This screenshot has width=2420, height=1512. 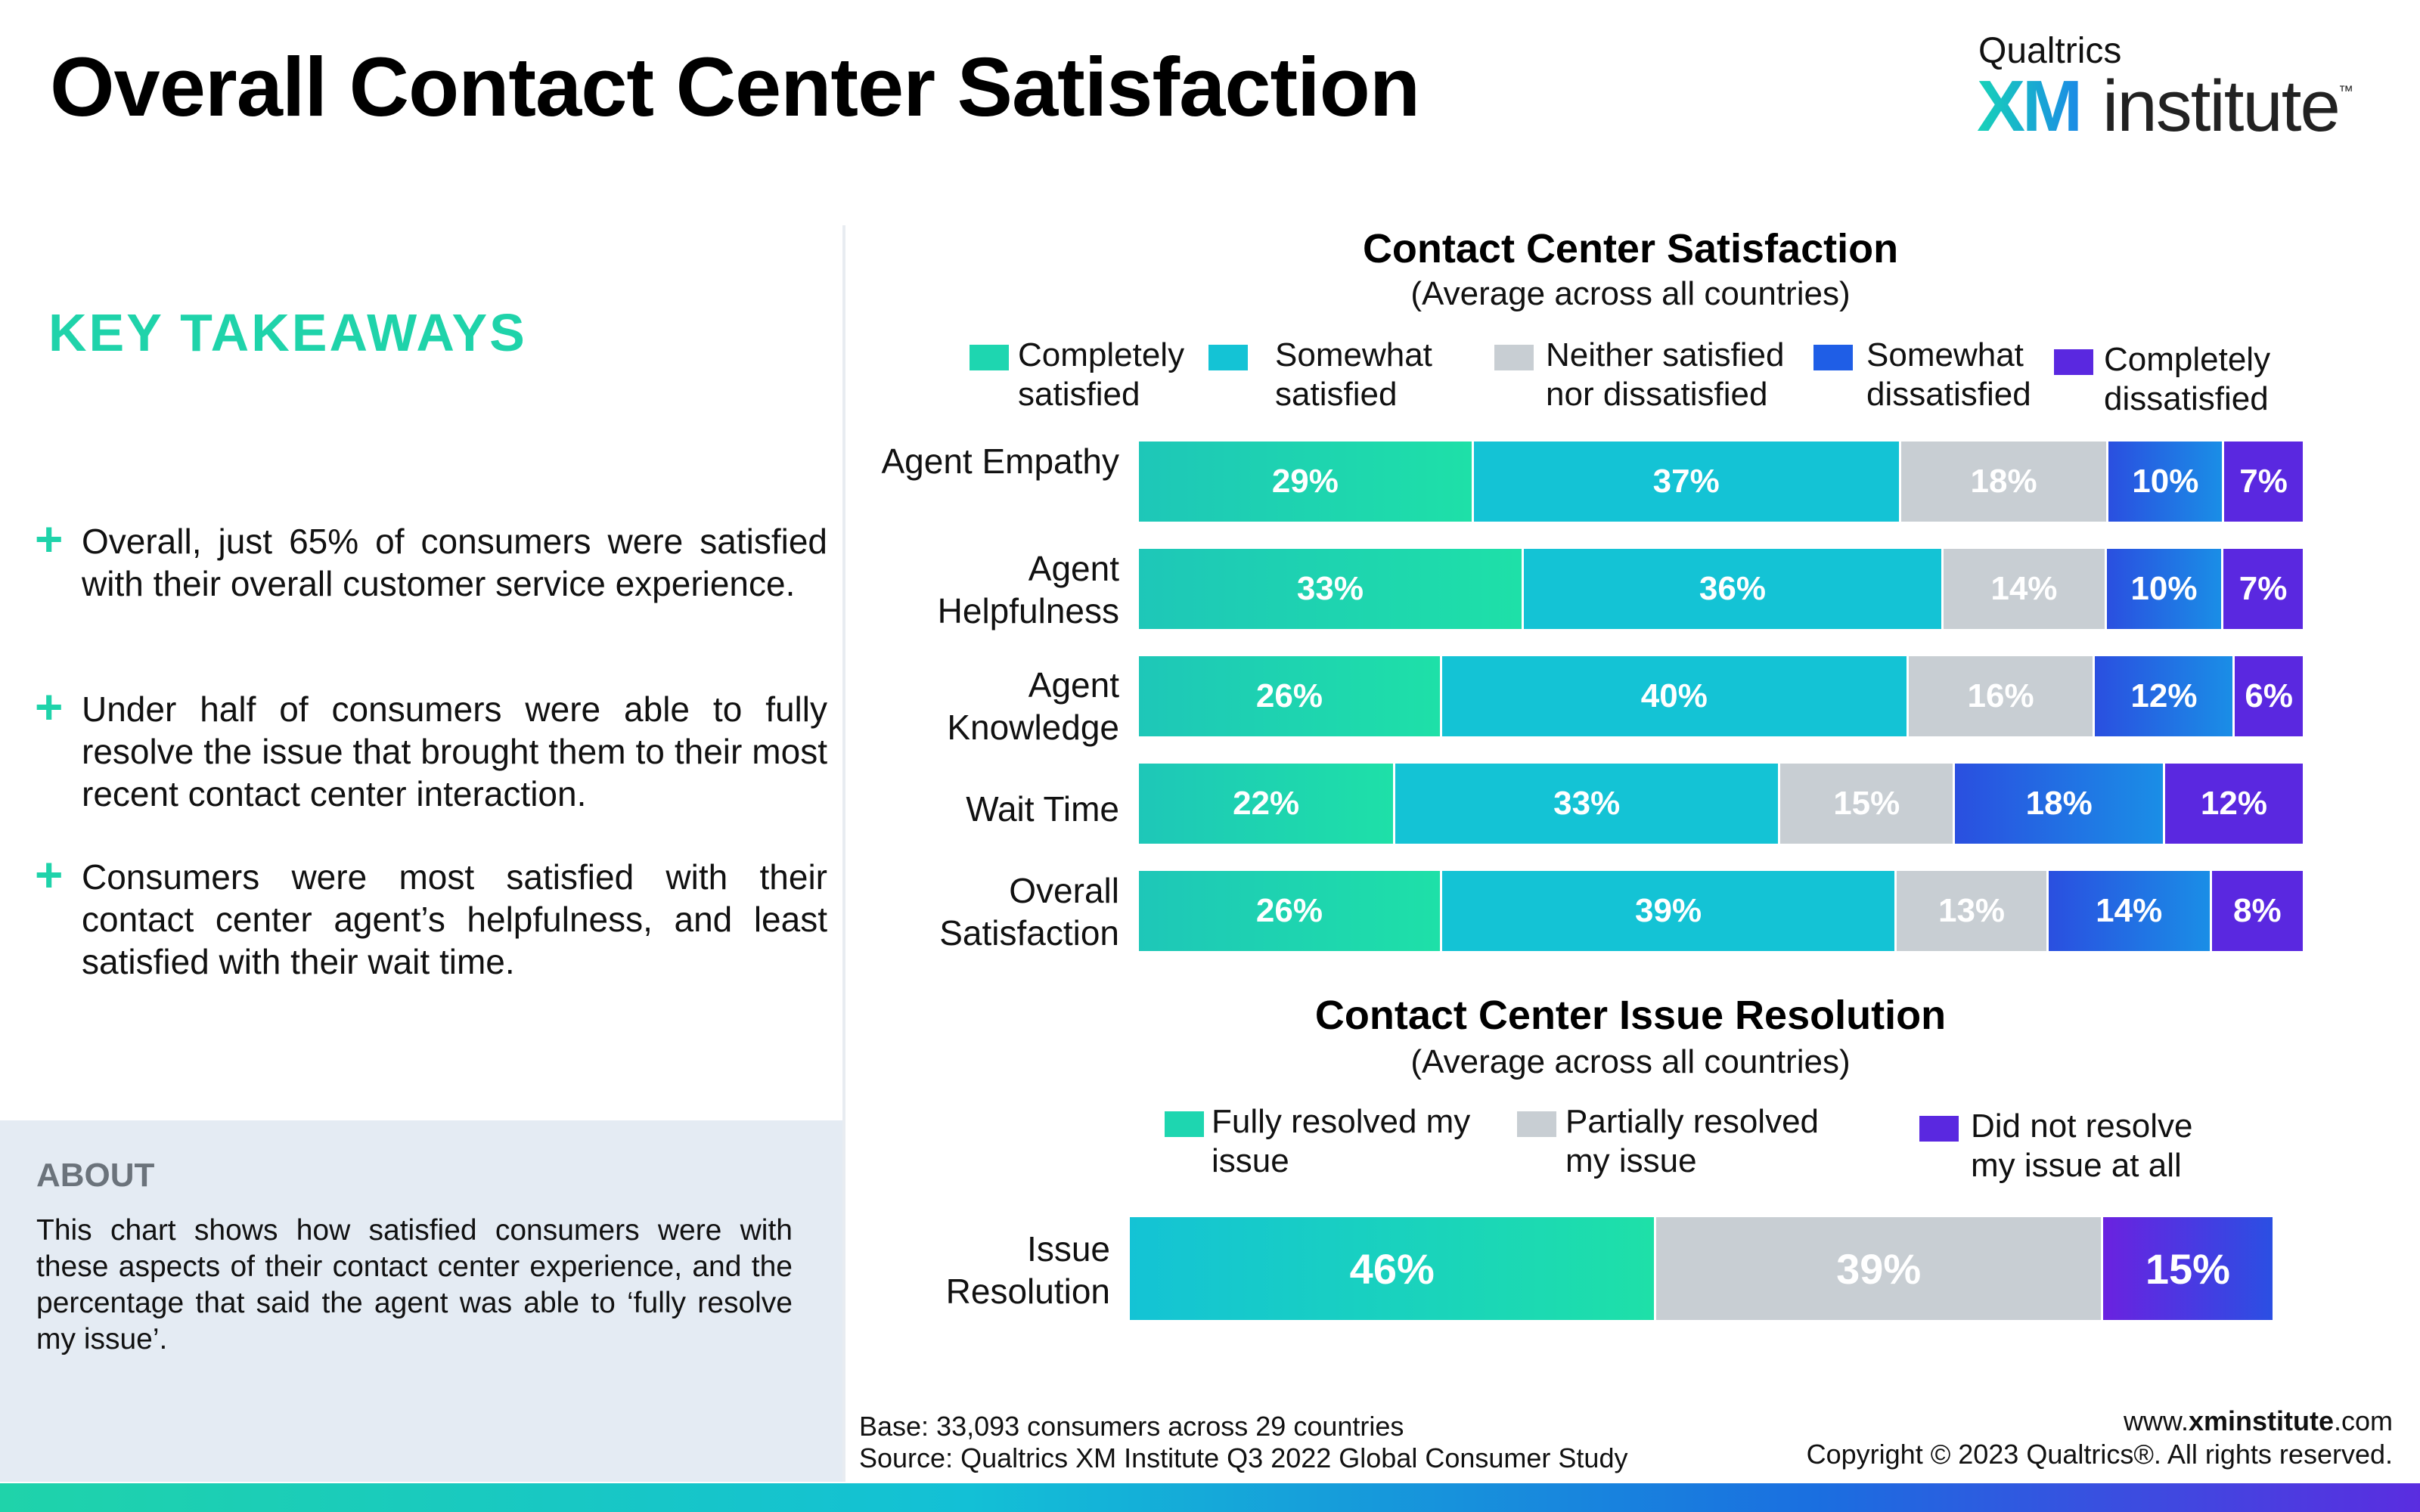 I want to click on bar-segment-overall-satisfaction-3: 14%, so click(x=2130, y=911).